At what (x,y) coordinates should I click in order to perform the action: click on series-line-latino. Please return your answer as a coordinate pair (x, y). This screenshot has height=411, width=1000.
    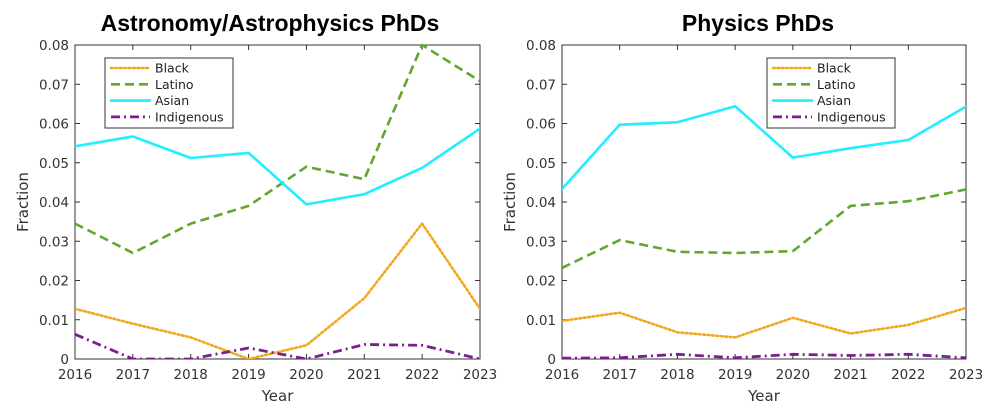
    Looking at the image, I should click on (764, 229).